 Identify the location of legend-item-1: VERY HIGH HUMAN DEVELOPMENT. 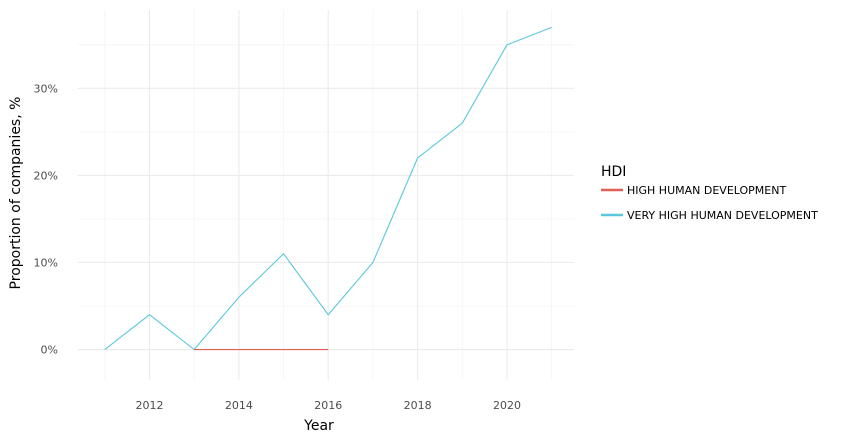
(709, 215).